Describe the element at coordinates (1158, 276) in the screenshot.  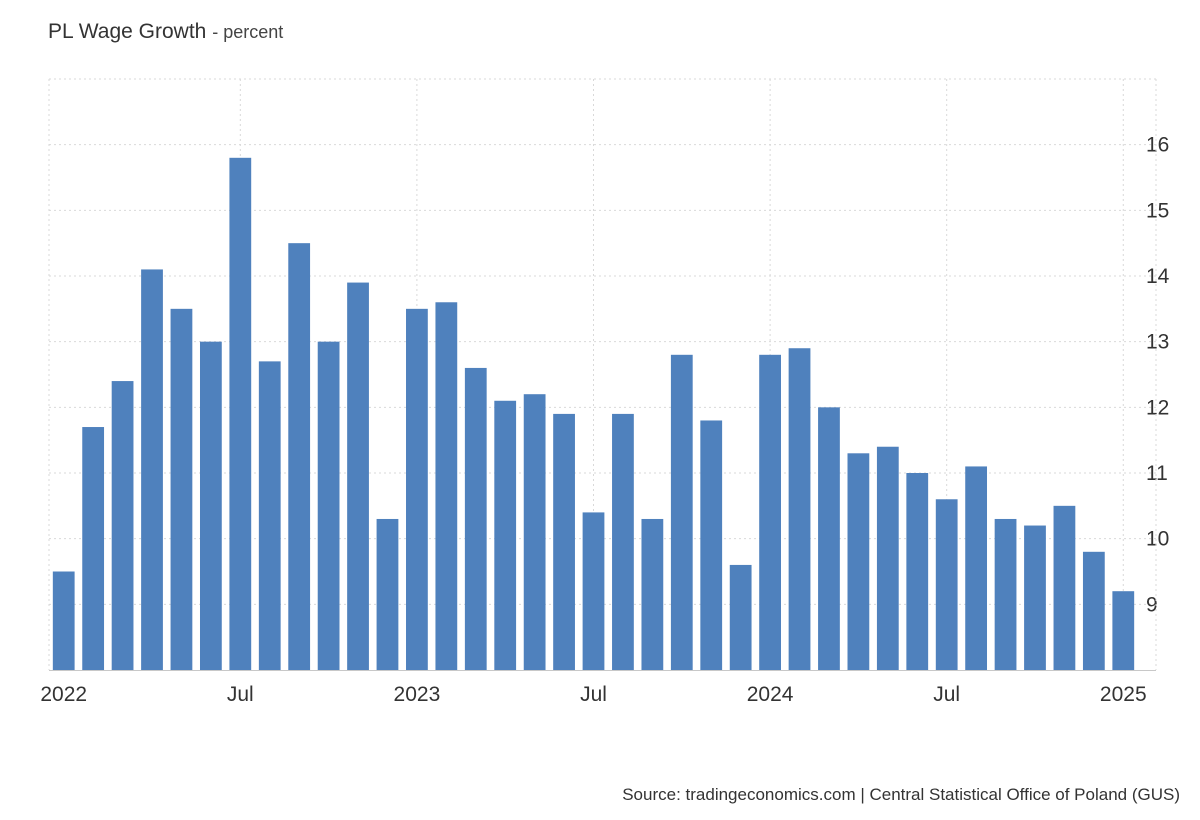
I see `y-tick-label: 14` at that location.